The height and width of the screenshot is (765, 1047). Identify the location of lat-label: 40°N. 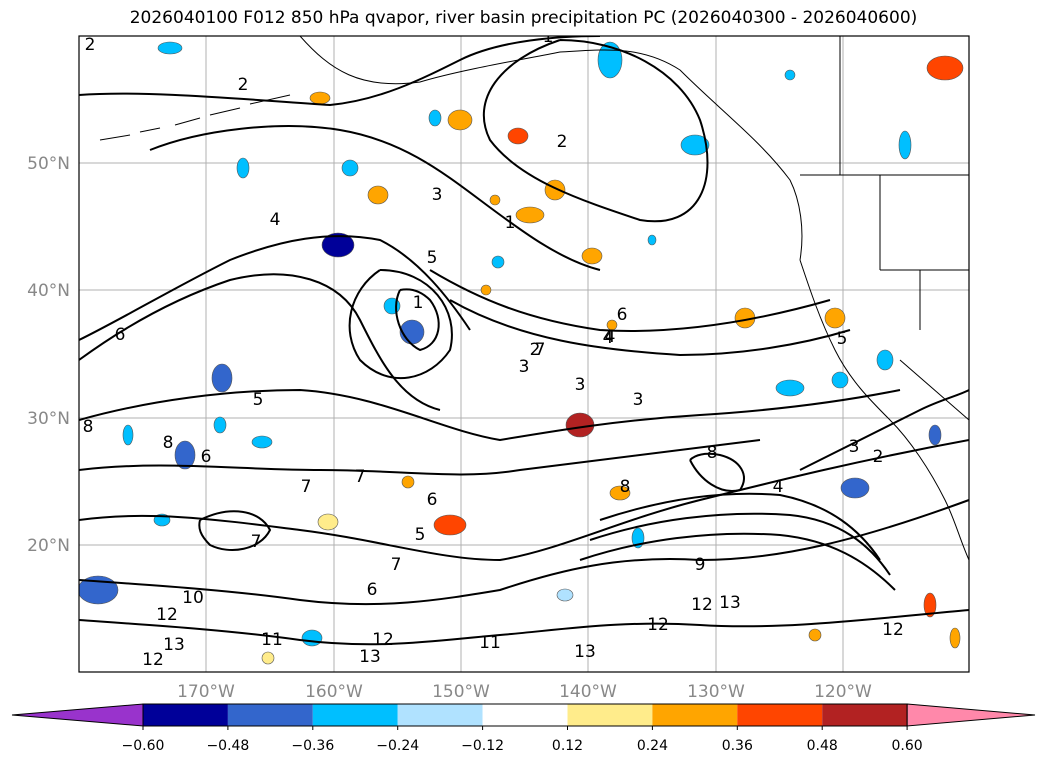
(48, 291).